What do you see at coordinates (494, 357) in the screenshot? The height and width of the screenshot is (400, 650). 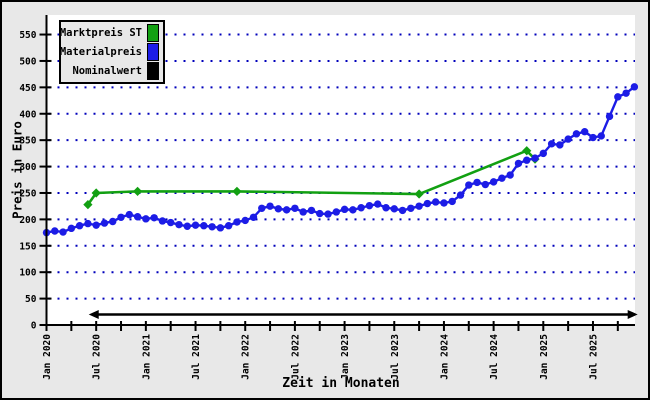 I see `x-tick-label: Jul 2024` at bounding box center [494, 357].